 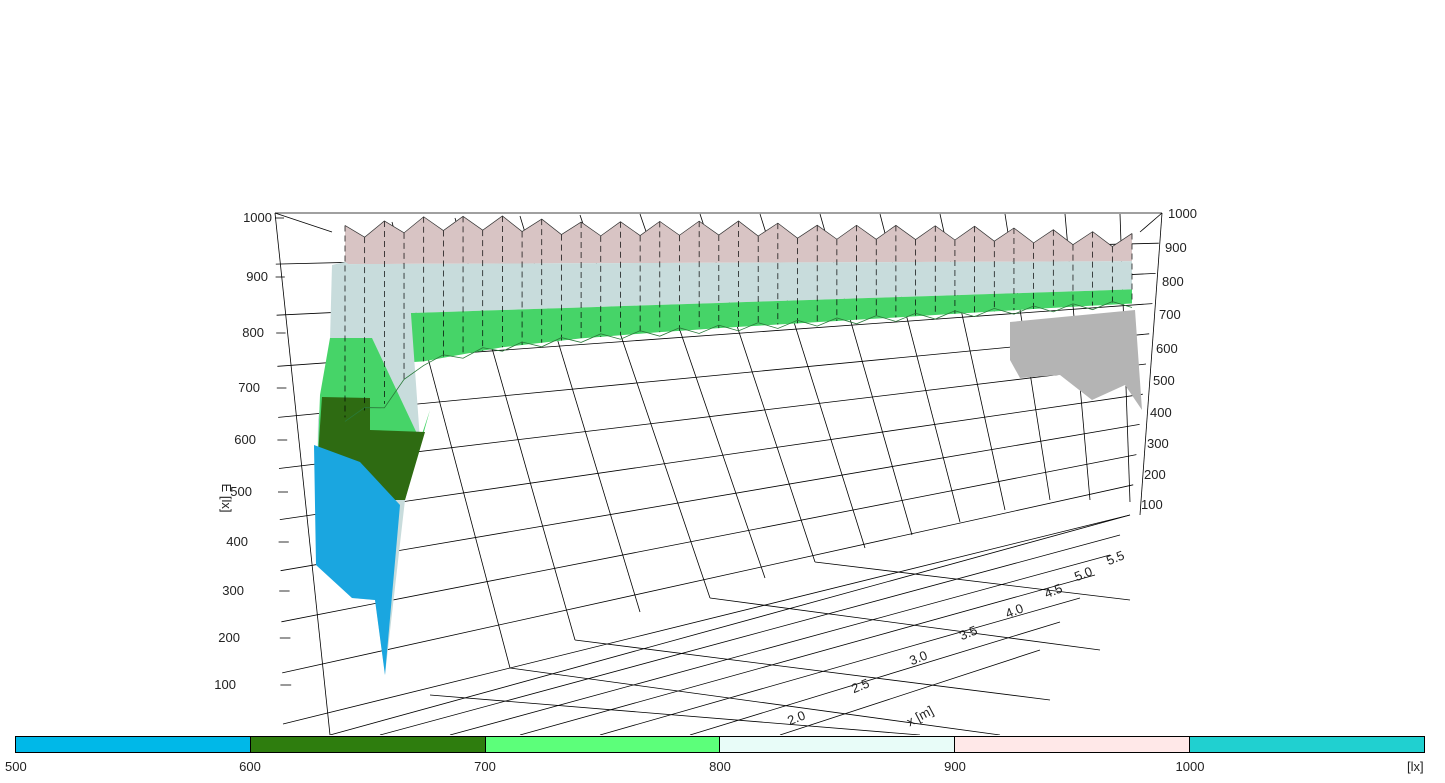 I want to click on surface-out-of-range, so click(x=1076, y=360).